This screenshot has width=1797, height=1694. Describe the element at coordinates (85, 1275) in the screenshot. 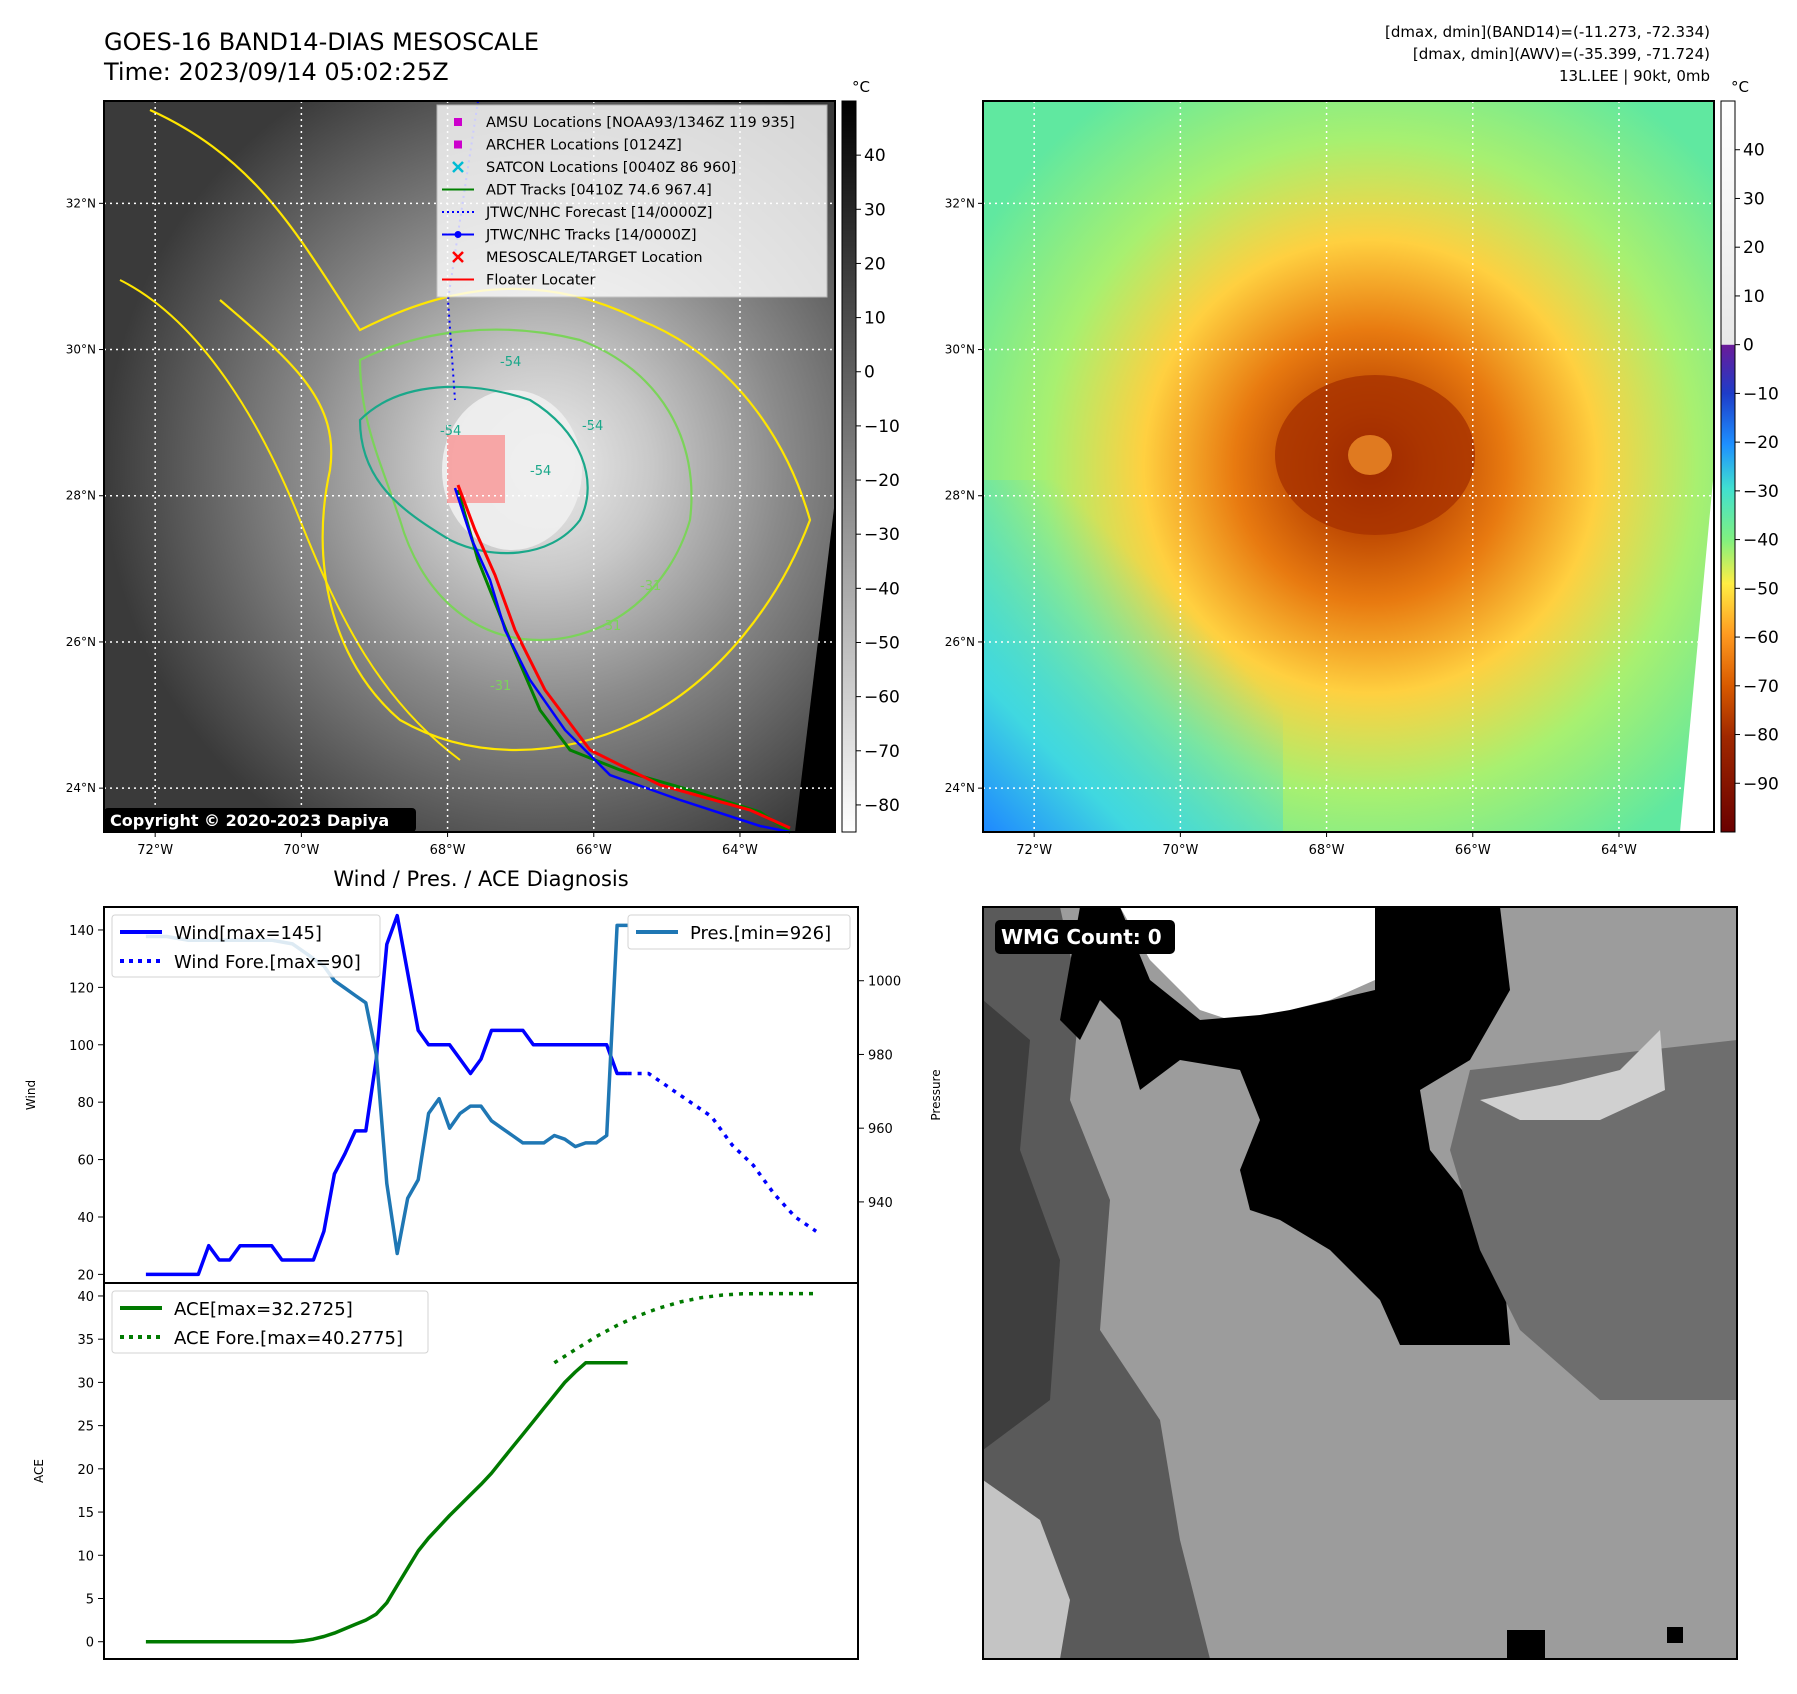

I see `wind-ytick-label: 20` at that location.